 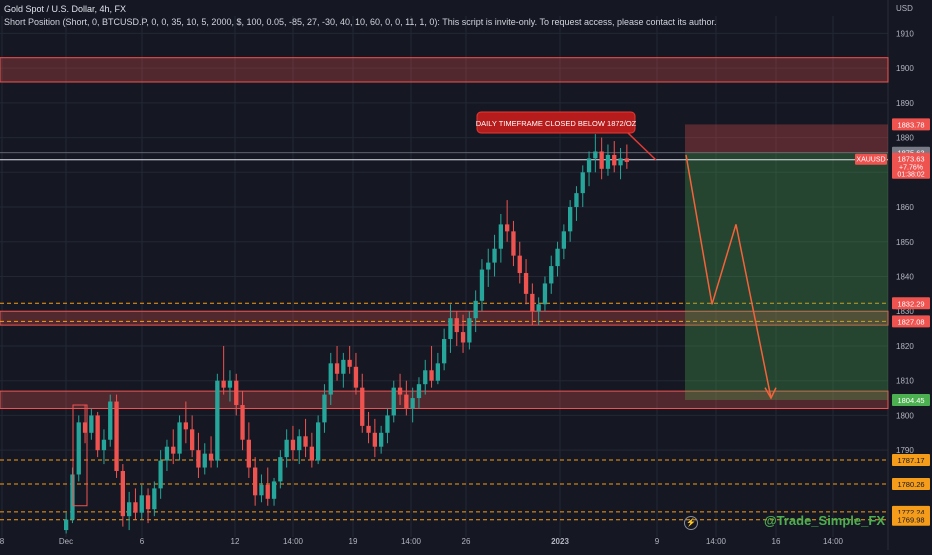 What do you see at coordinates (910, 460) in the screenshot?
I see `price-label: 1787.17` at bounding box center [910, 460].